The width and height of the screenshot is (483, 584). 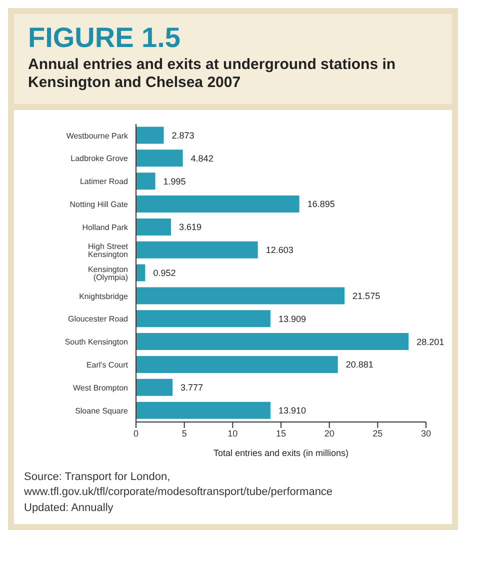 What do you see at coordinates (108, 273) in the screenshot?
I see `y-tick-label: Kensington (Olympia)` at bounding box center [108, 273].